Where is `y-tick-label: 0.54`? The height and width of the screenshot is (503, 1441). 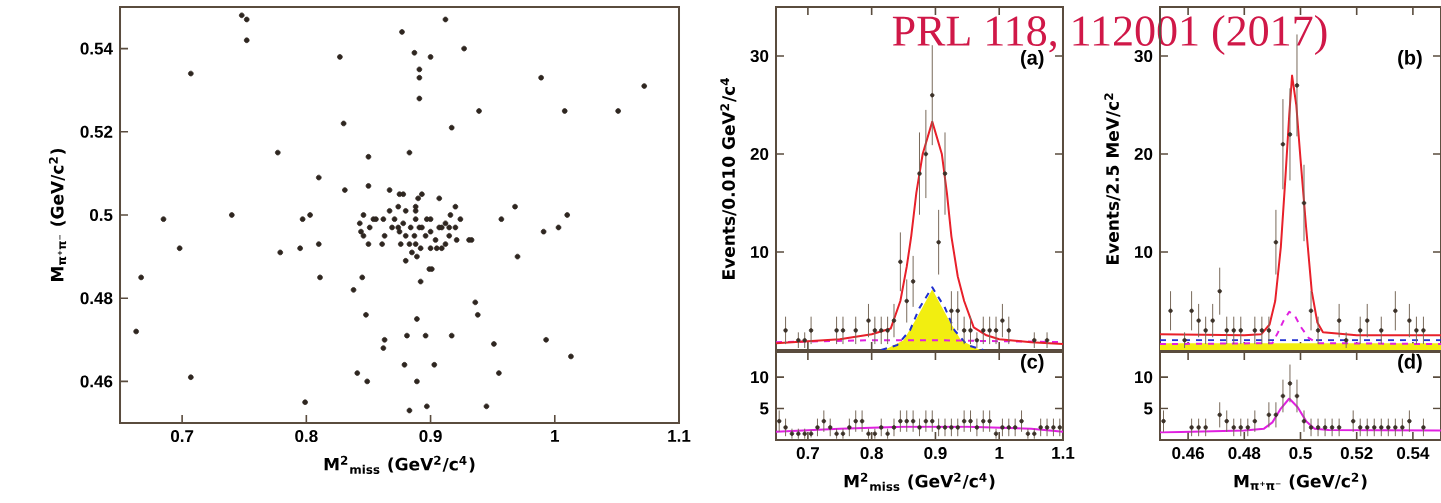 y-tick-label: 0.54 is located at coordinates (96, 48).